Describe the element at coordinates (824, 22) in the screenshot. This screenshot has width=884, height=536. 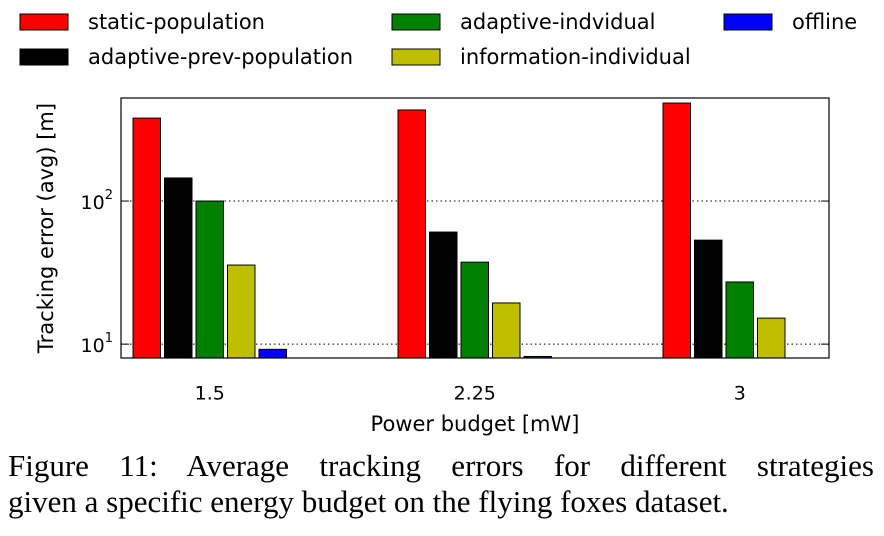
I see `legend-label: offline` at that location.